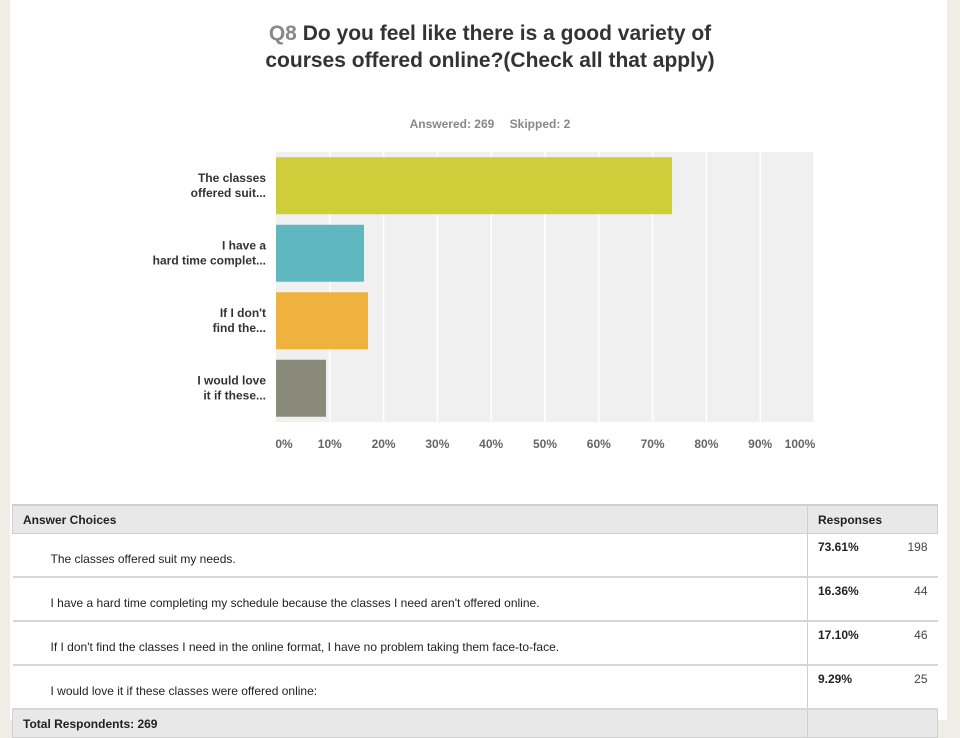 This screenshot has height=738, width=960. I want to click on skipped-count: Skipped: 2, so click(540, 124).